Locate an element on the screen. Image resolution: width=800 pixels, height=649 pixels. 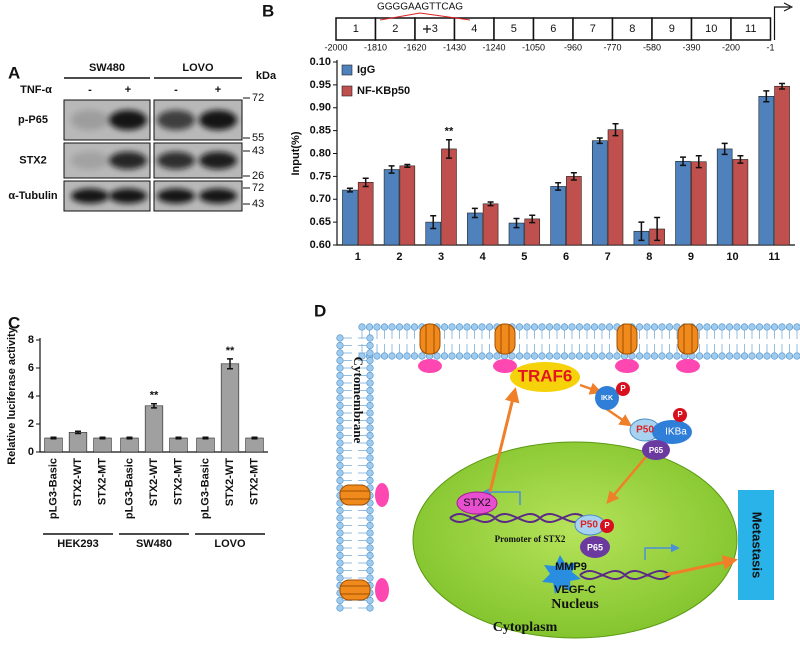
significance-label: ** is located at coordinates (449, 132).